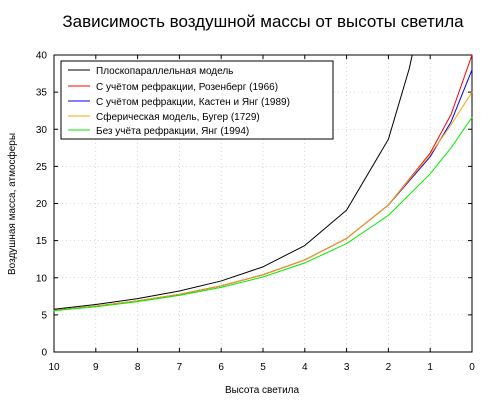  Describe the element at coordinates (42, 130) in the screenshot. I see `y-tick-label: 30` at that location.